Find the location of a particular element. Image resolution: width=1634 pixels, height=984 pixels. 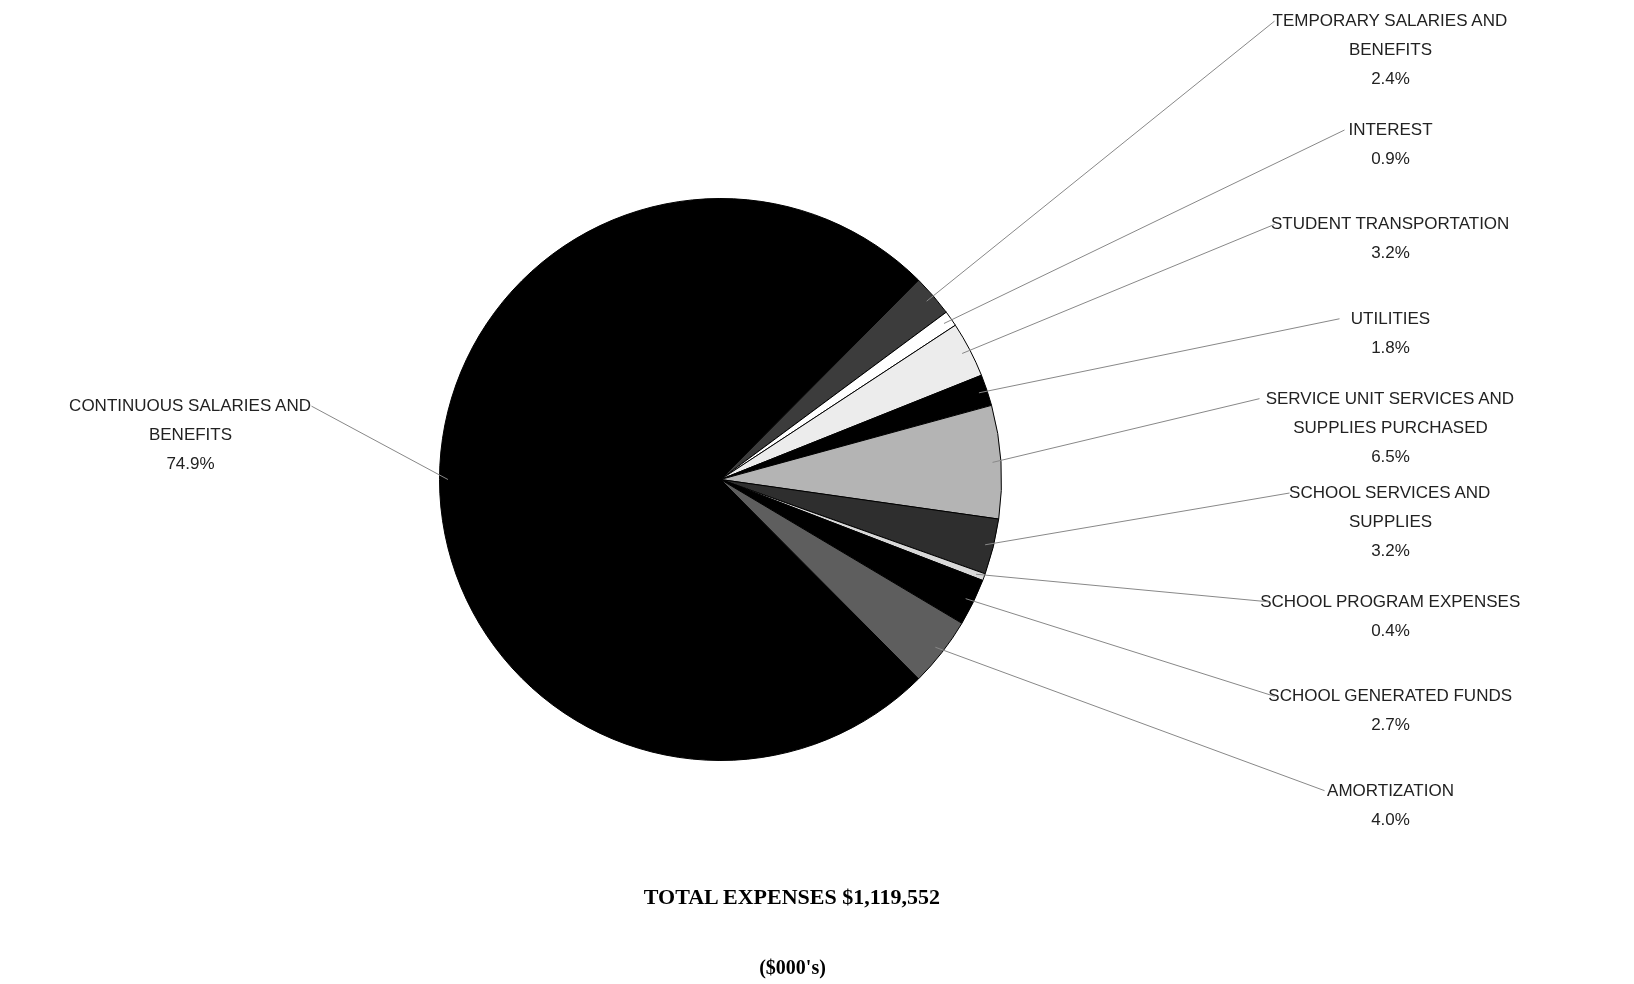

text: TOTAL EXPENSES $1,119,552 is located at coordinates (792, 896).